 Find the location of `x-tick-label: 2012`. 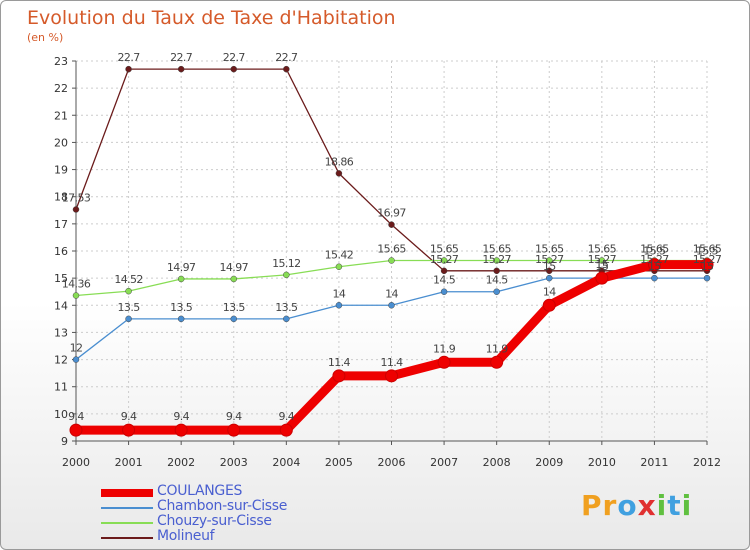

x-tick-label: 2012 is located at coordinates (707, 462).